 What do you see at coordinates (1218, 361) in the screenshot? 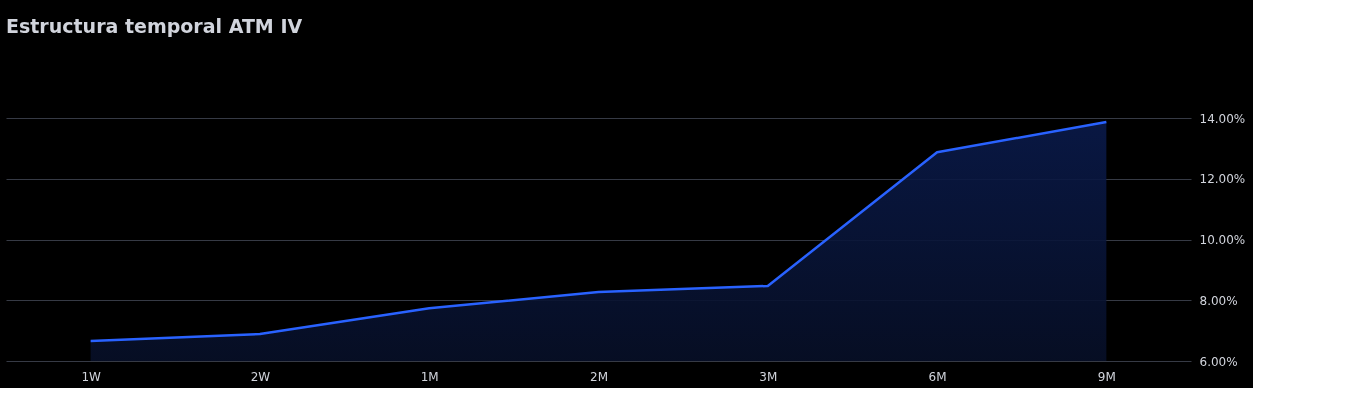
I see `y-tick-label: 6.00%` at bounding box center [1218, 361].